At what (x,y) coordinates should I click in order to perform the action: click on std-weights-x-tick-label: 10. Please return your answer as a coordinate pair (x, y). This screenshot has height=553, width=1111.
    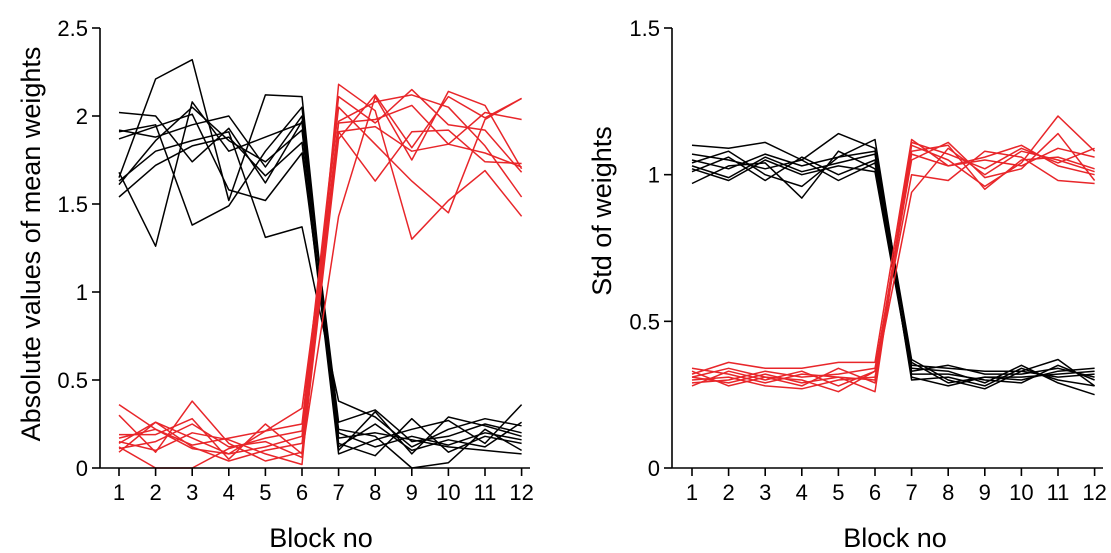
    Looking at the image, I should click on (1021, 492).